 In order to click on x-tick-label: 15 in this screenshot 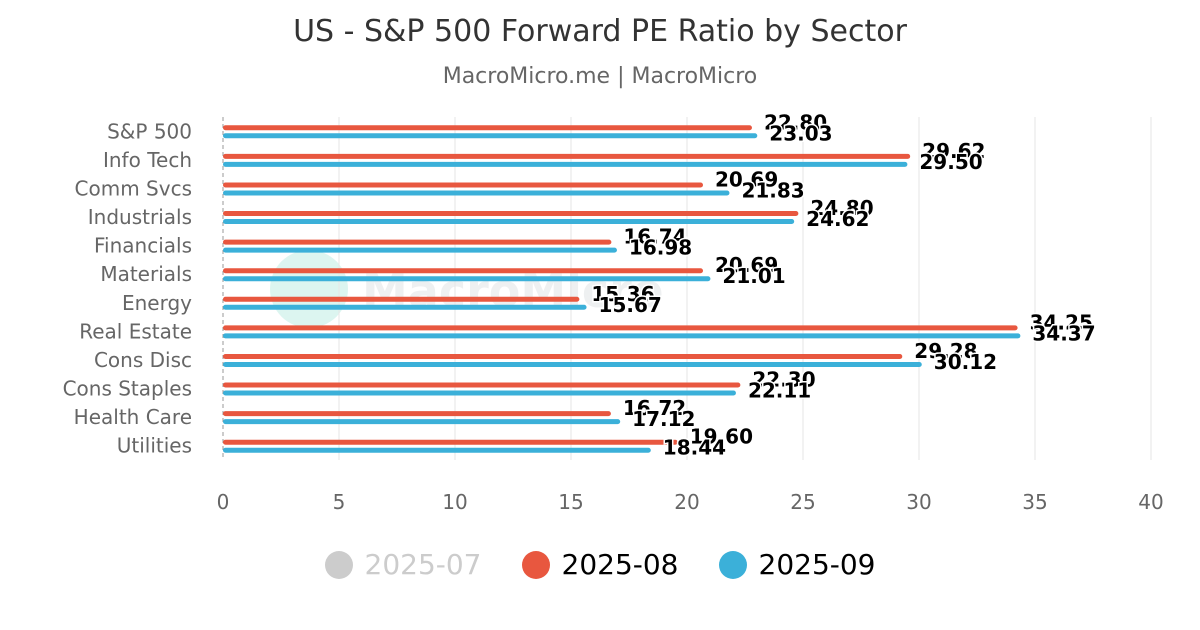, I will do `click(570, 502)`.